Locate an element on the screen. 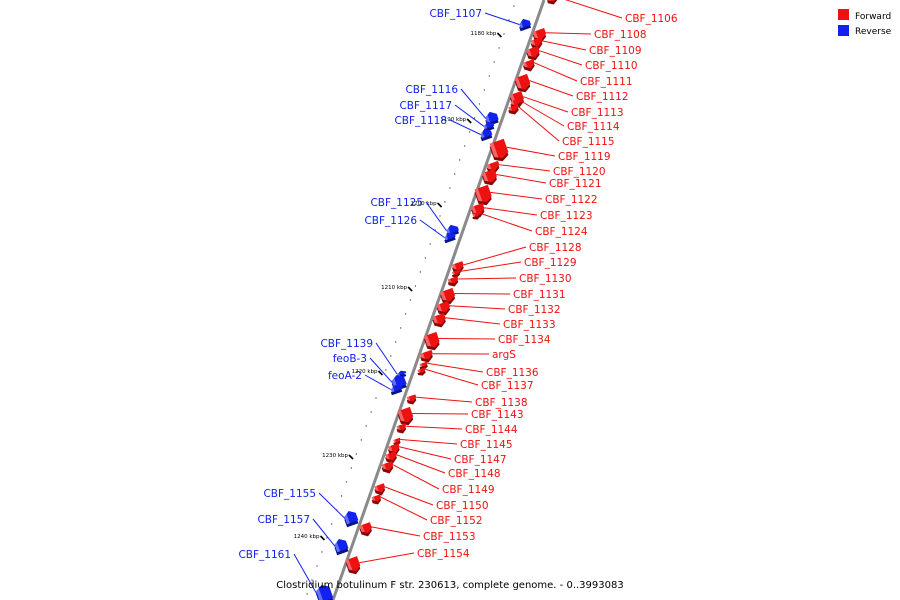 The height and width of the screenshot is (600, 900). gene-label-cbf-1133: CBF_1133 is located at coordinates (529, 325).